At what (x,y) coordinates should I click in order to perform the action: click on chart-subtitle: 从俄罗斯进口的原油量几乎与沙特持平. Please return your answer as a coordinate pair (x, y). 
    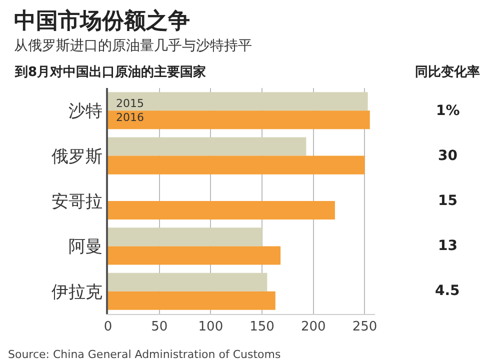
    Looking at the image, I should click on (133, 46).